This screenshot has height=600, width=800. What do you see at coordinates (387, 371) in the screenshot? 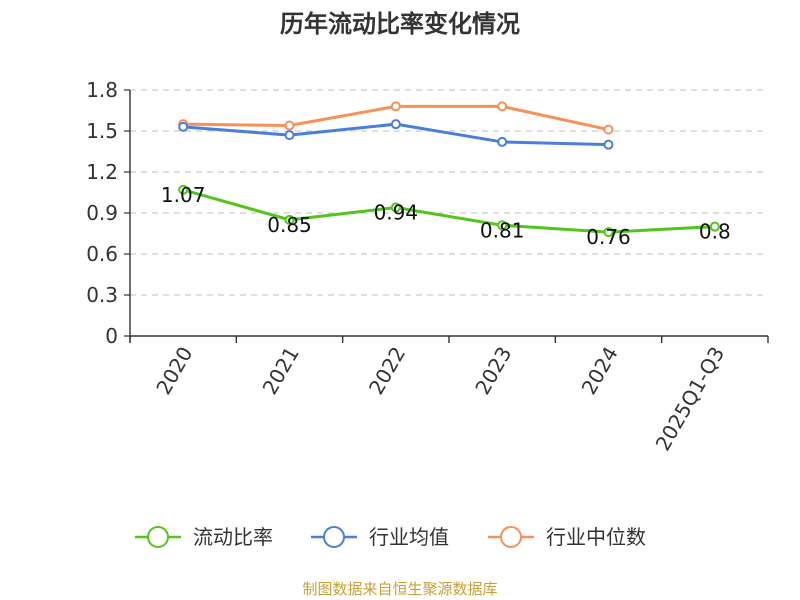
I see `x-tick-label: 2022` at bounding box center [387, 371].